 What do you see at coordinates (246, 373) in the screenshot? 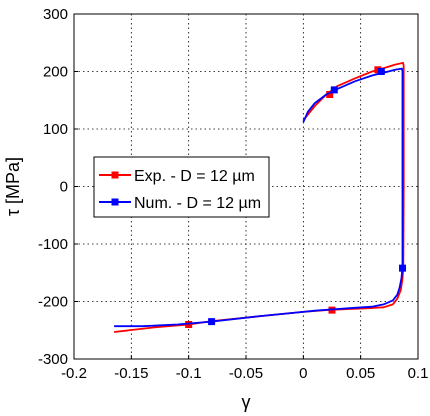
I see `x-tick-label: -0.05` at bounding box center [246, 373].